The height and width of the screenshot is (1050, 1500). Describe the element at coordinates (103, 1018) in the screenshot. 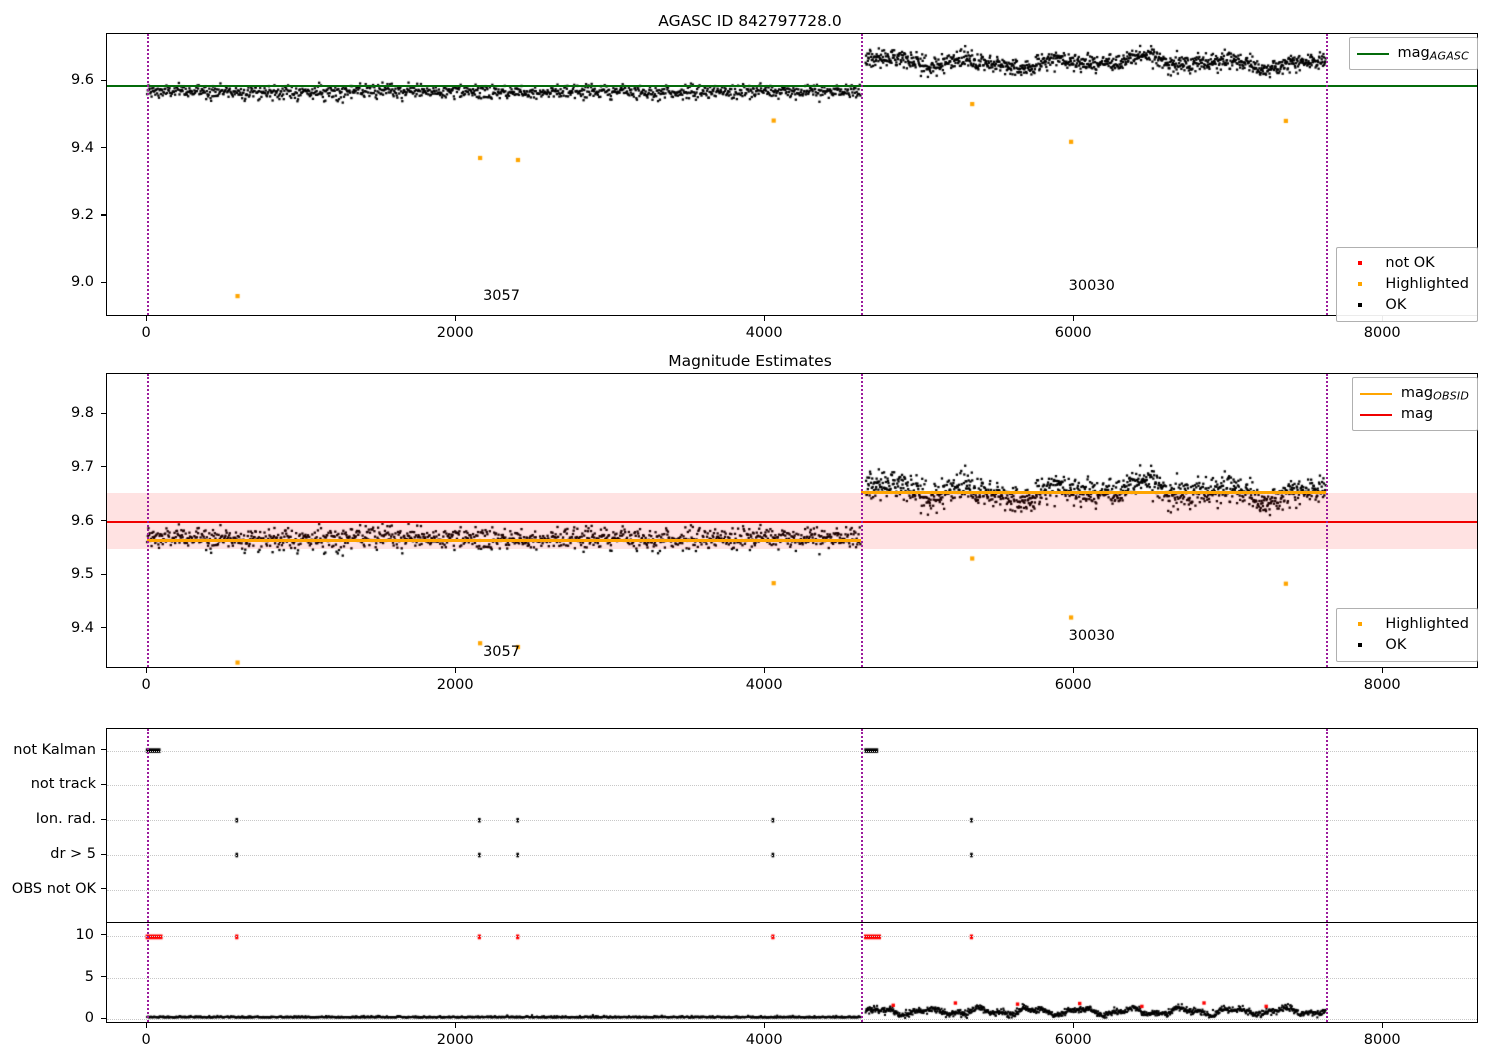

I see `dr-tick-mark` at that location.